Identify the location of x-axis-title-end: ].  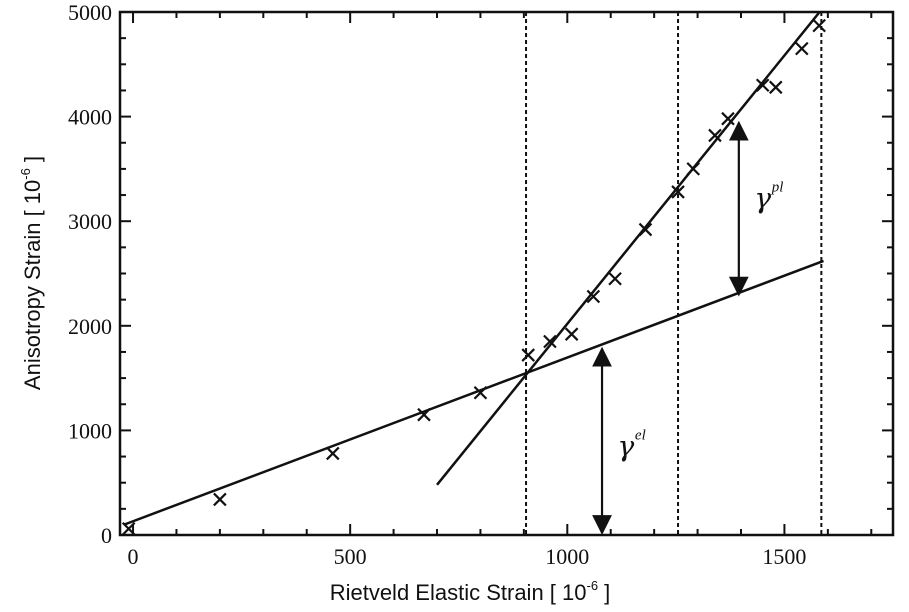
(604, 592).